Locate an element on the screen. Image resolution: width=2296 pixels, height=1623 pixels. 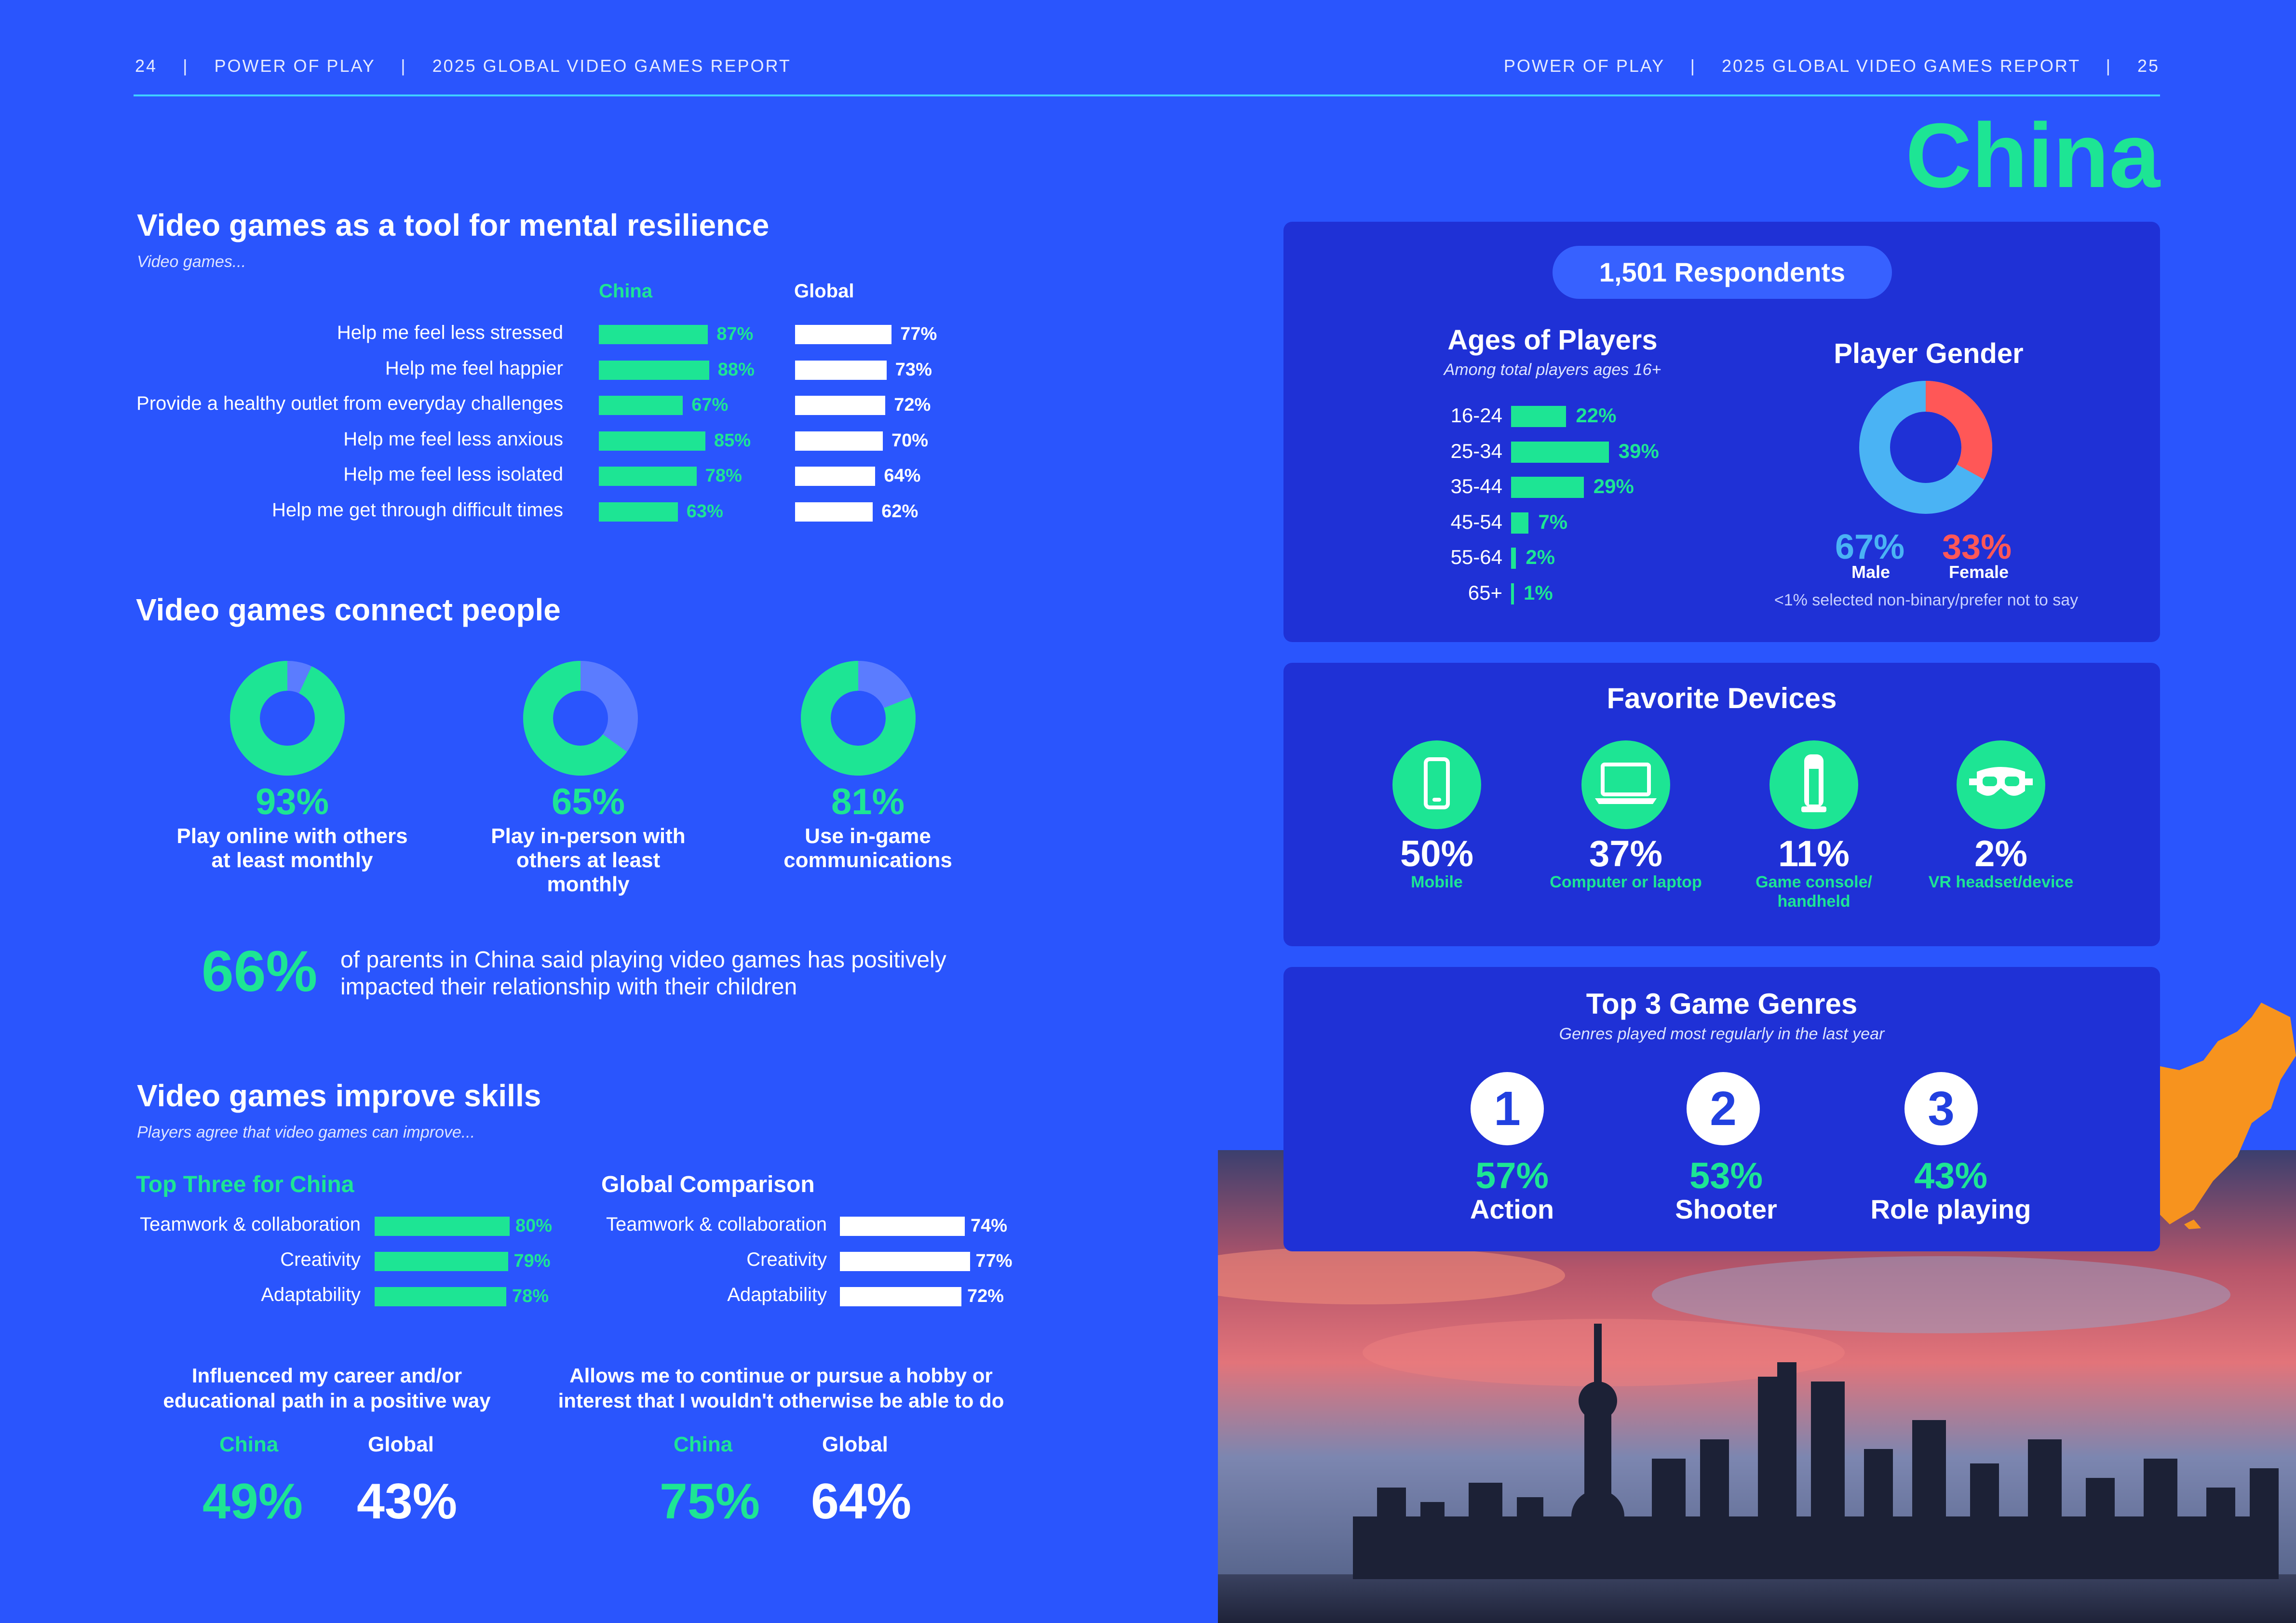
laptop-icon is located at coordinates (1626, 785).